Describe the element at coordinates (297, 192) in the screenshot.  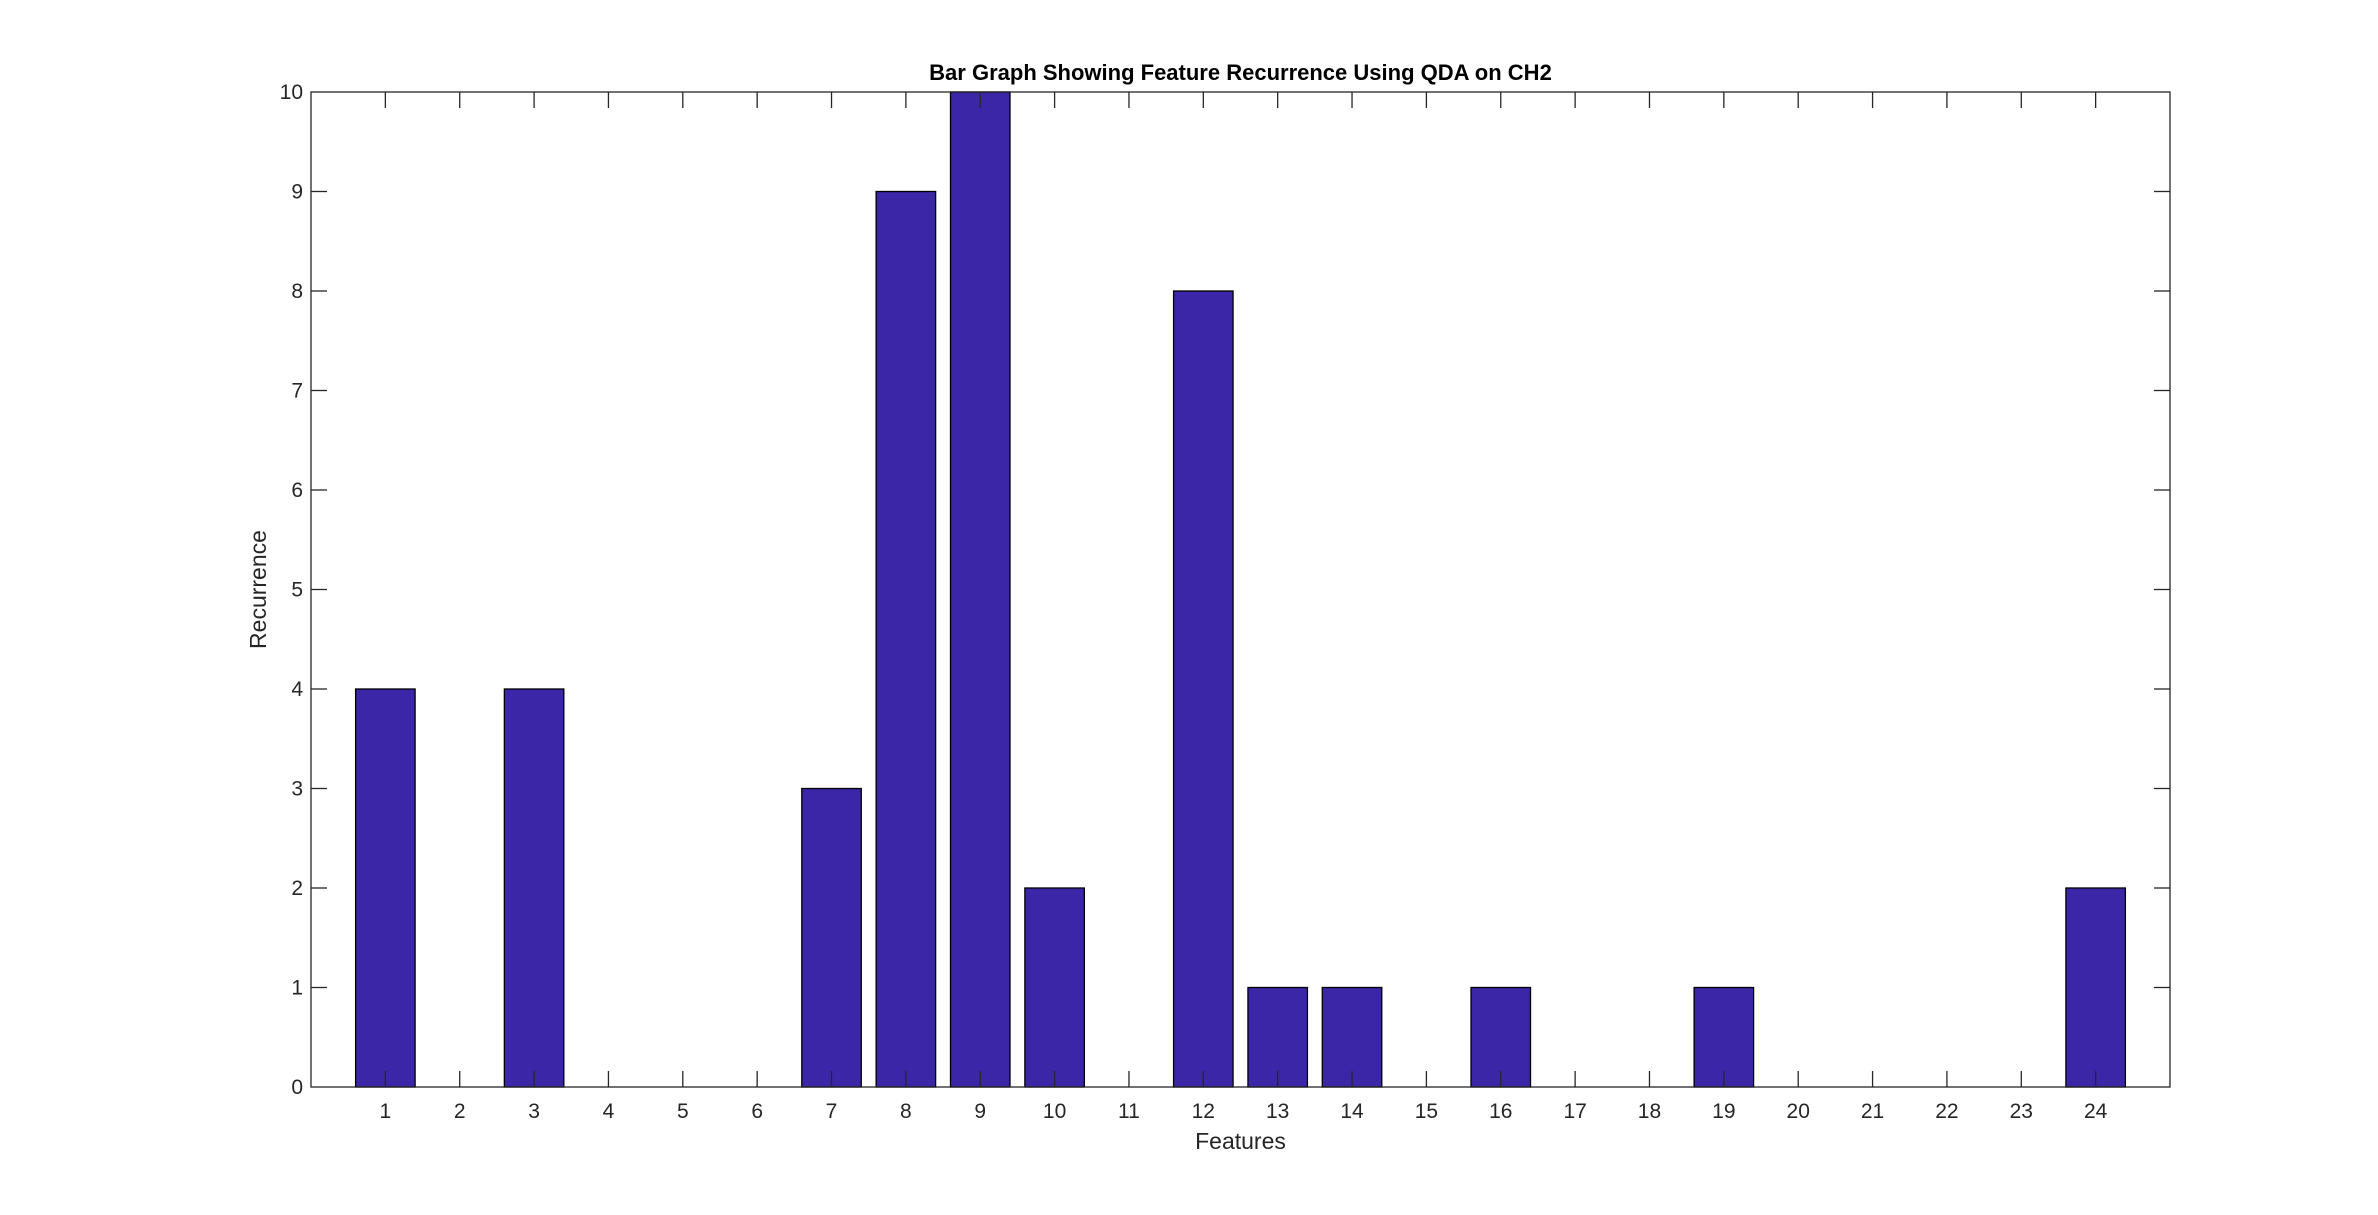
I see `y-tick-label: 9` at that location.